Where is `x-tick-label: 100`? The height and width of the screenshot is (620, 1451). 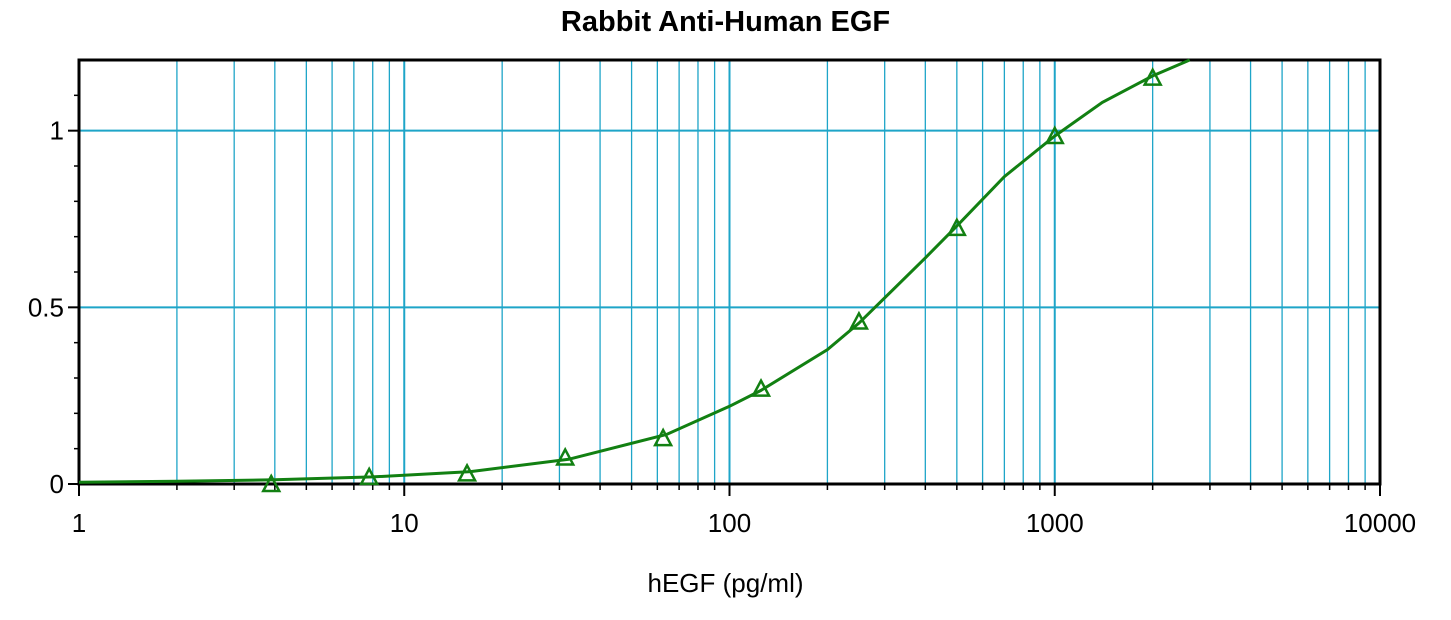
x-tick-label: 100 is located at coordinates (729, 523).